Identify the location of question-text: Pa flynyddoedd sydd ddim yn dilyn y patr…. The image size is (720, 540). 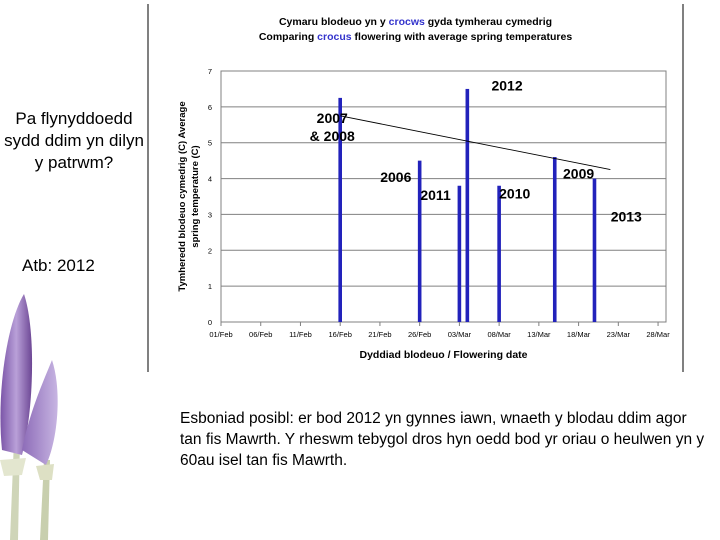
(74, 140).